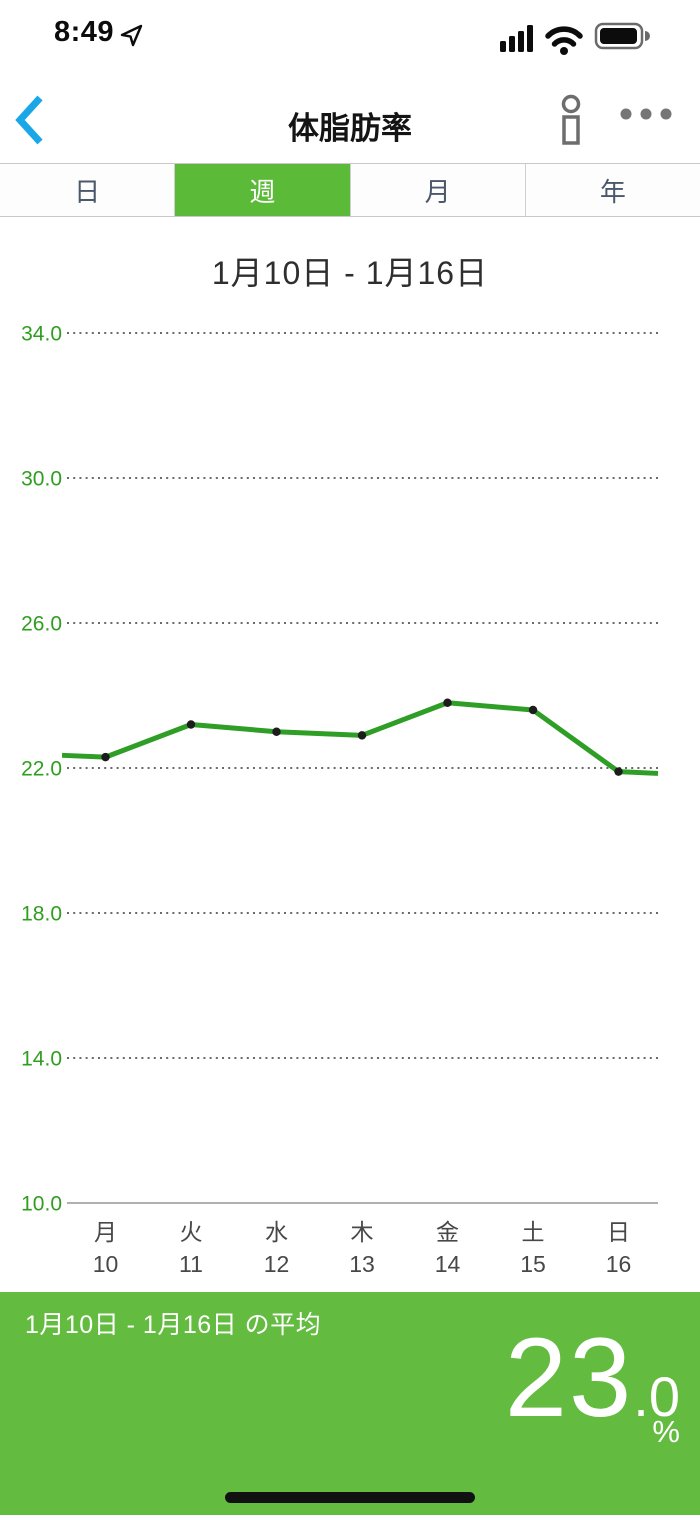  What do you see at coordinates (653, 123) in the screenshot?
I see `more-button` at bounding box center [653, 123].